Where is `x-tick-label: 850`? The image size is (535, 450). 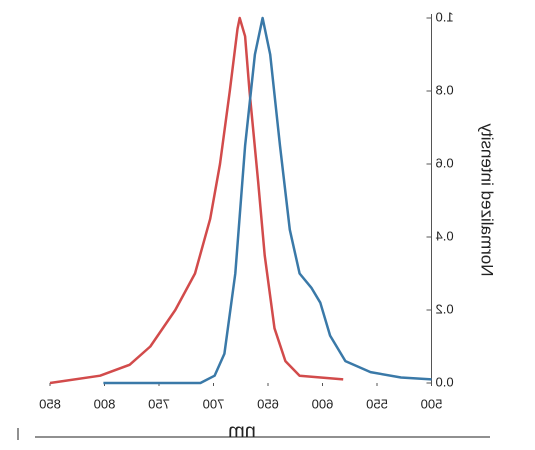
x-tick-label: 850 is located at coordinates (50, 403).